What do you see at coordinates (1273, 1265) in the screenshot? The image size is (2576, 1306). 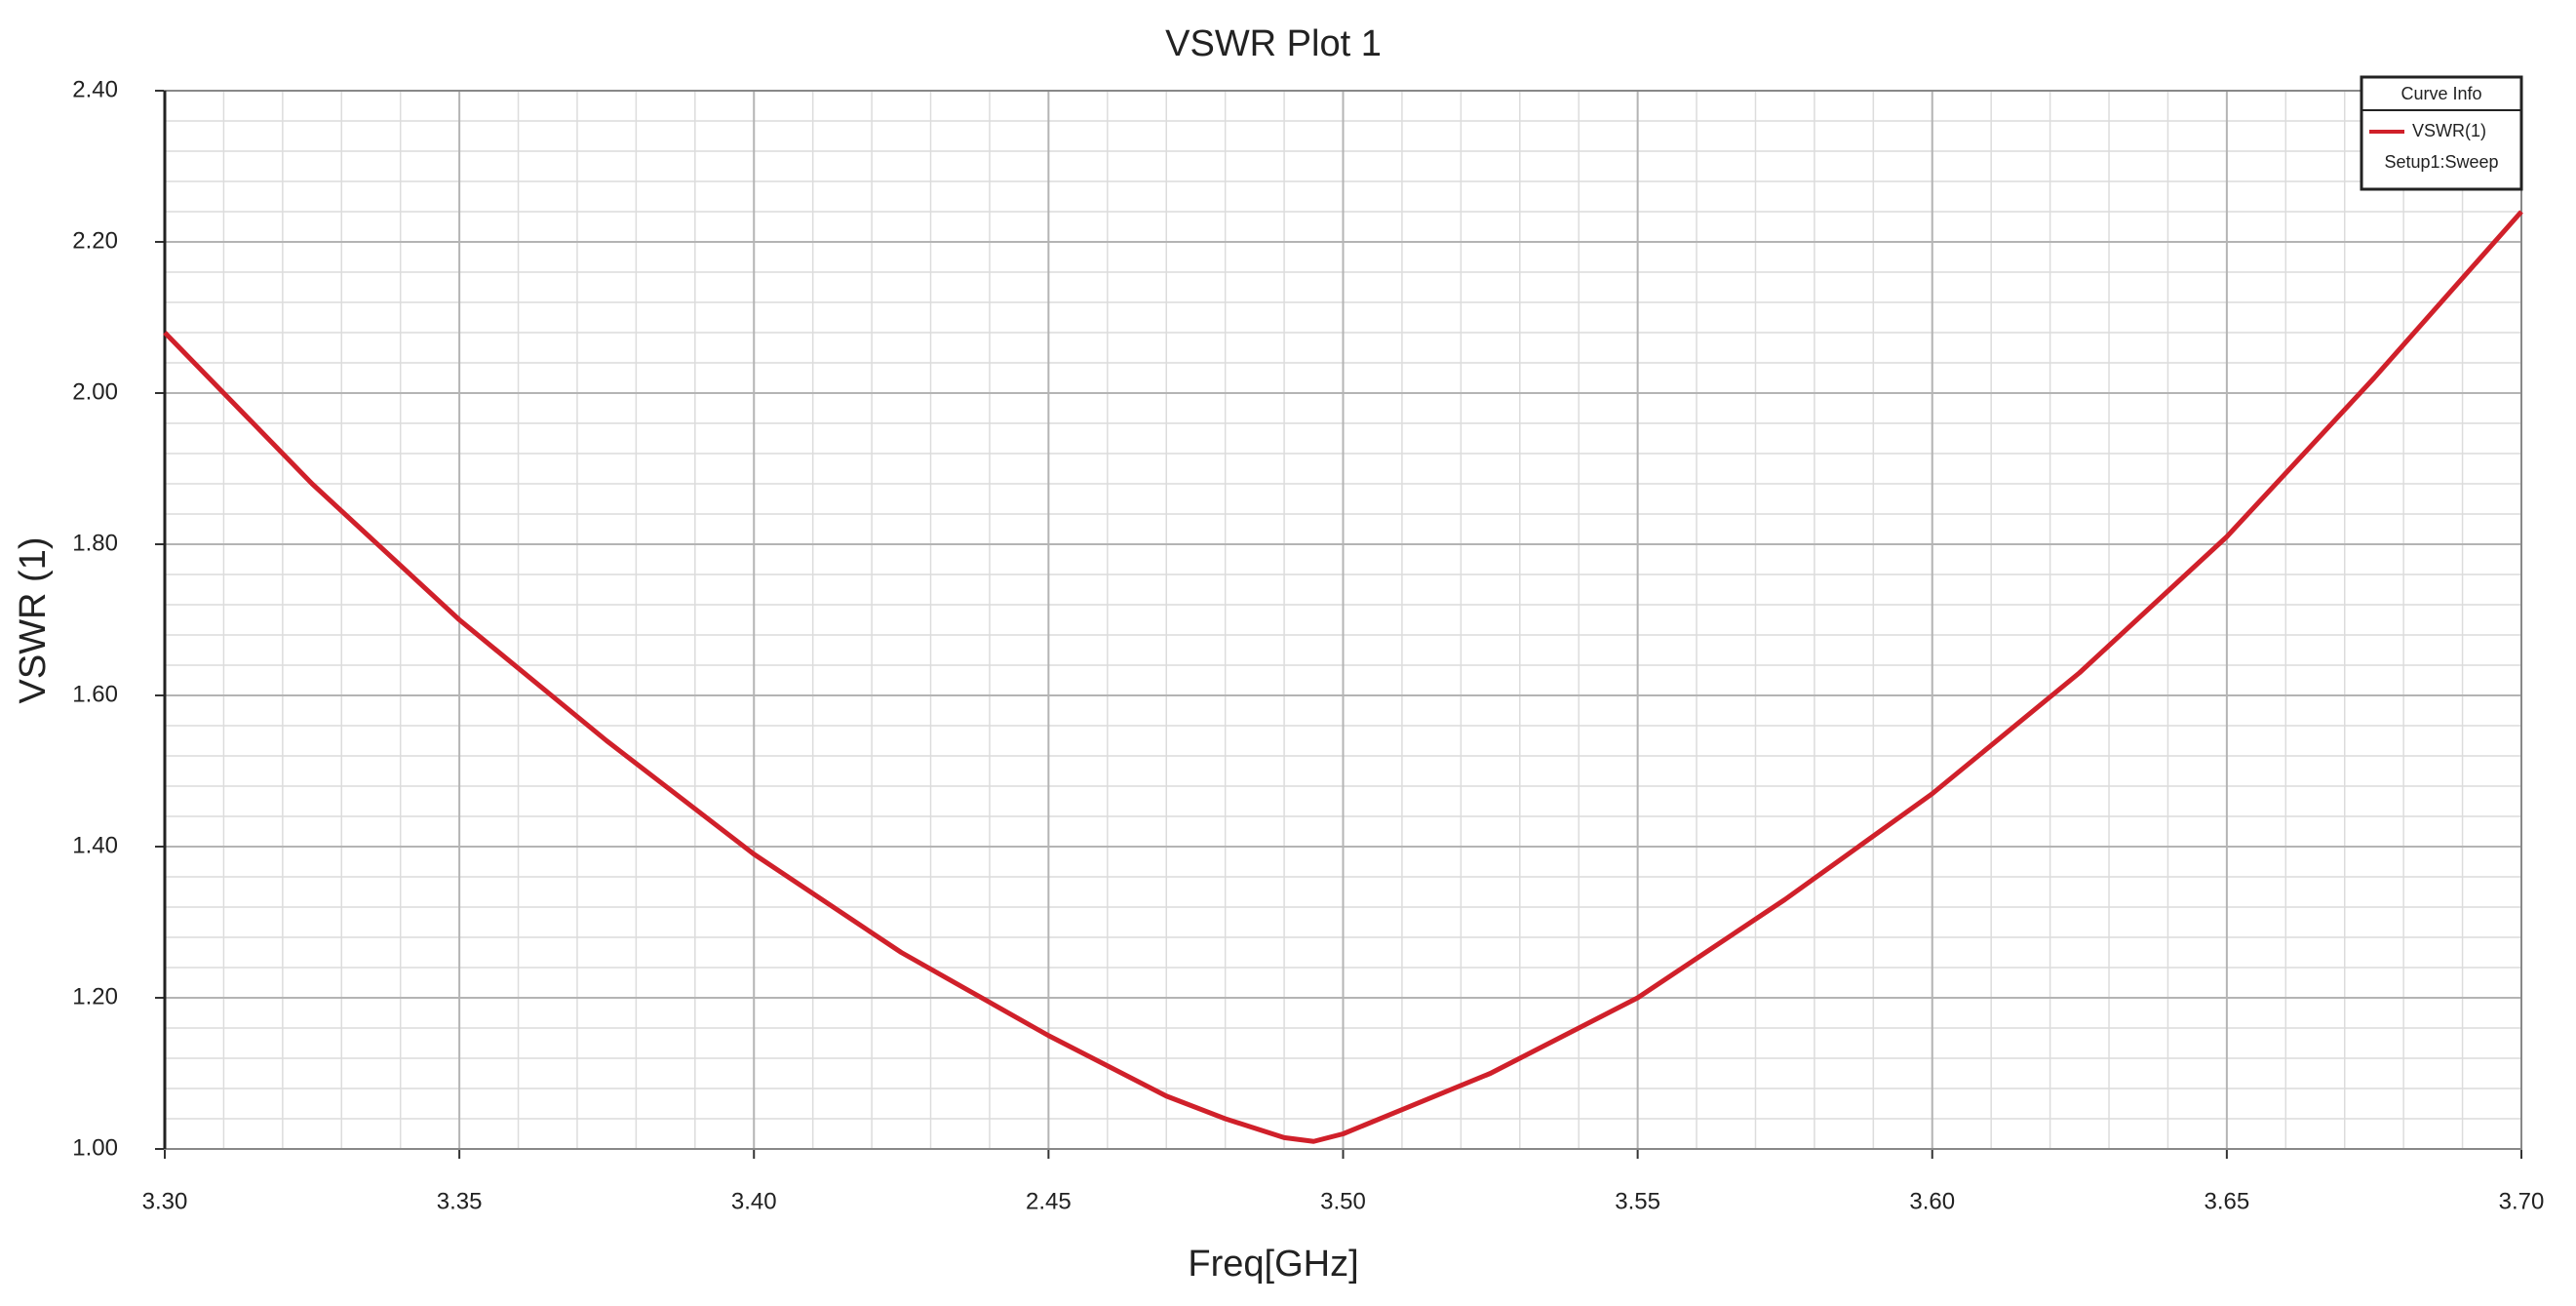 I see `x-axis-label: Freq[GHz]` at bounding box center [1273, 1265].